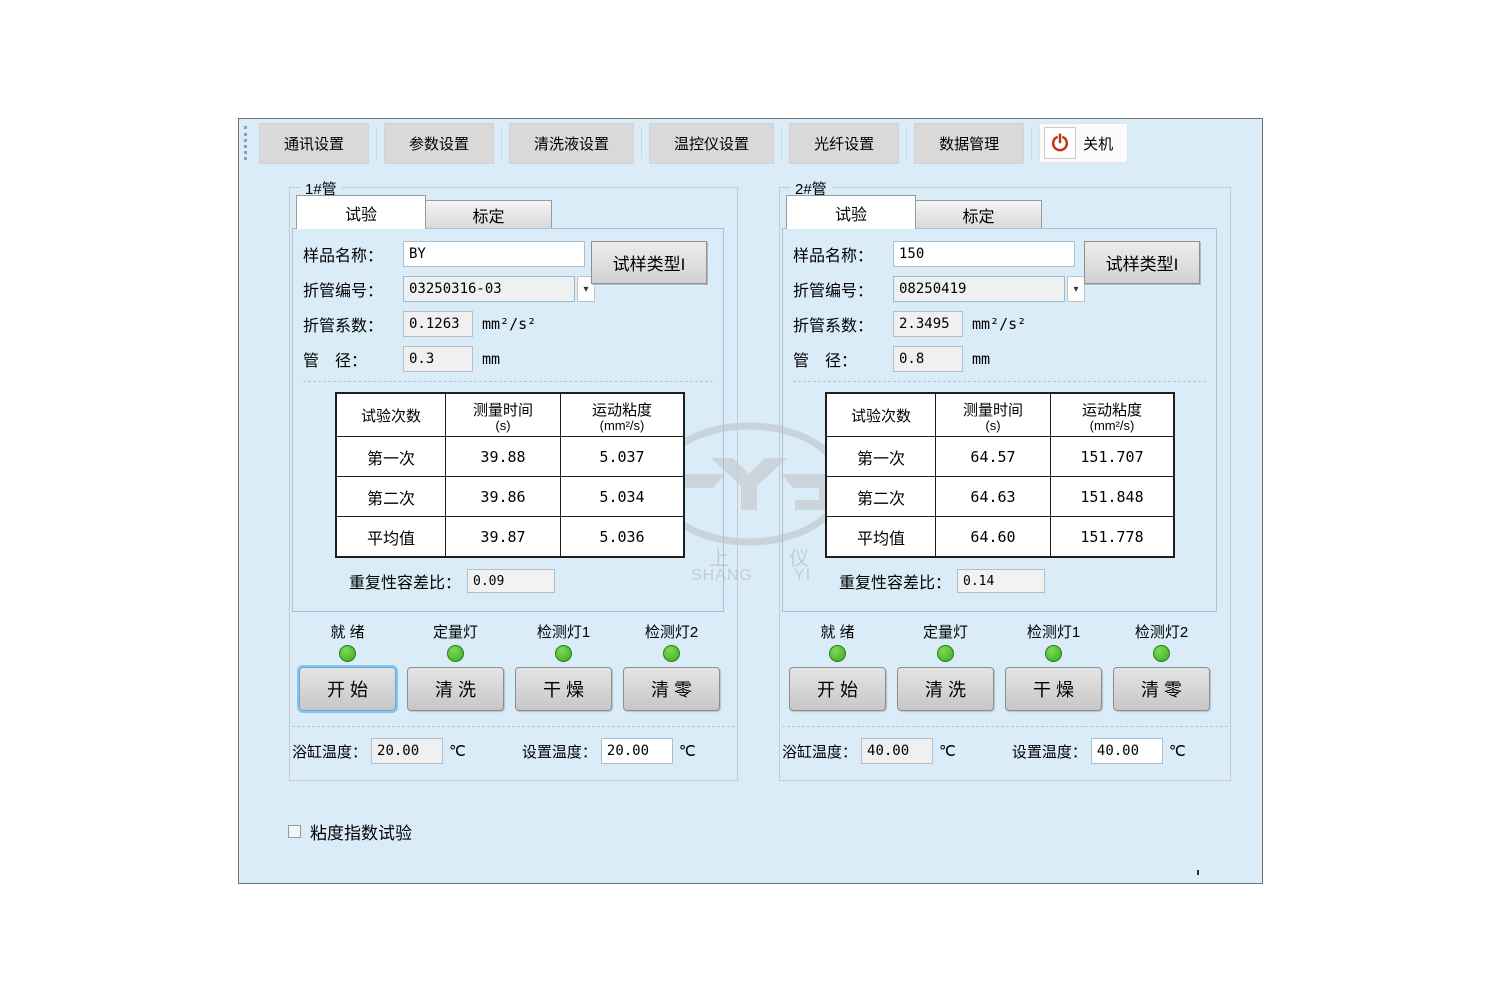  Describe the element at coordinates (979, 289) in the screenshot. I see `tube-number-select: 08250419` at that location.